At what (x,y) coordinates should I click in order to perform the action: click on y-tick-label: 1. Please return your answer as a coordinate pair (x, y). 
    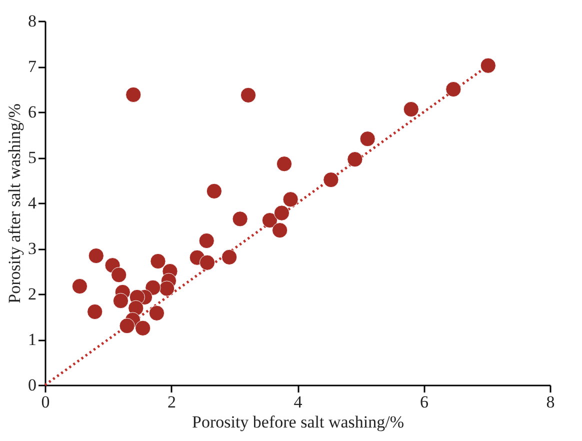
    Looking at the image, I should click on (32, 339).